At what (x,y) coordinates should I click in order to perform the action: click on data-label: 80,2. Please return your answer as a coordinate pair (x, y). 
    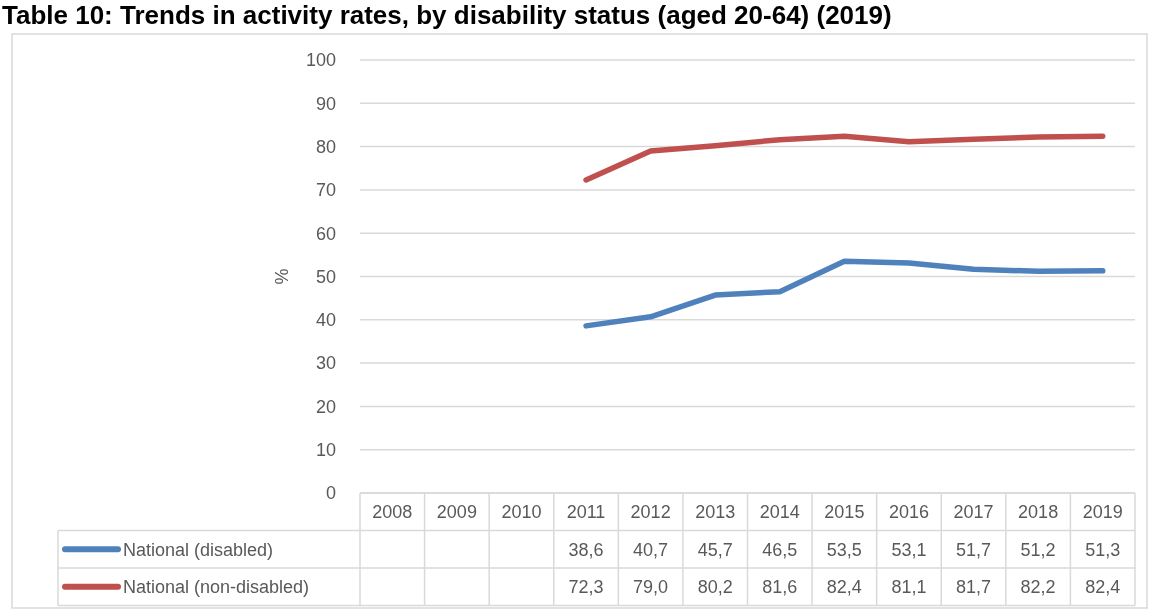
    Looking at the image, I should click on (715, 587).